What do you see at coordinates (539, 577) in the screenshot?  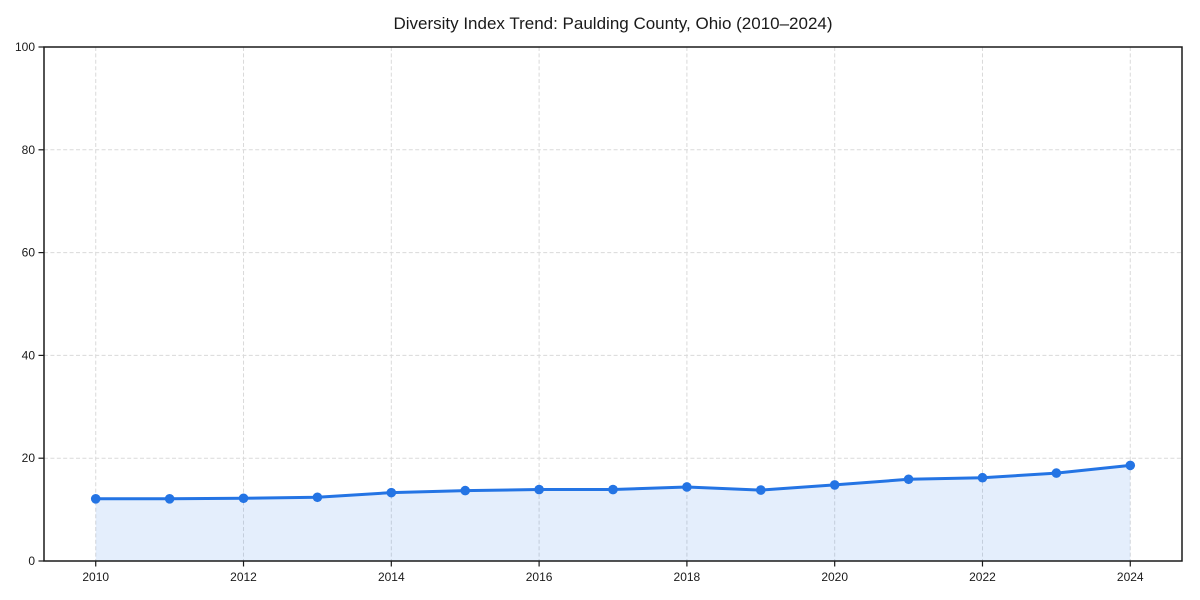 I see `x-tick-label: 2016` at bounding box center [539, 577].